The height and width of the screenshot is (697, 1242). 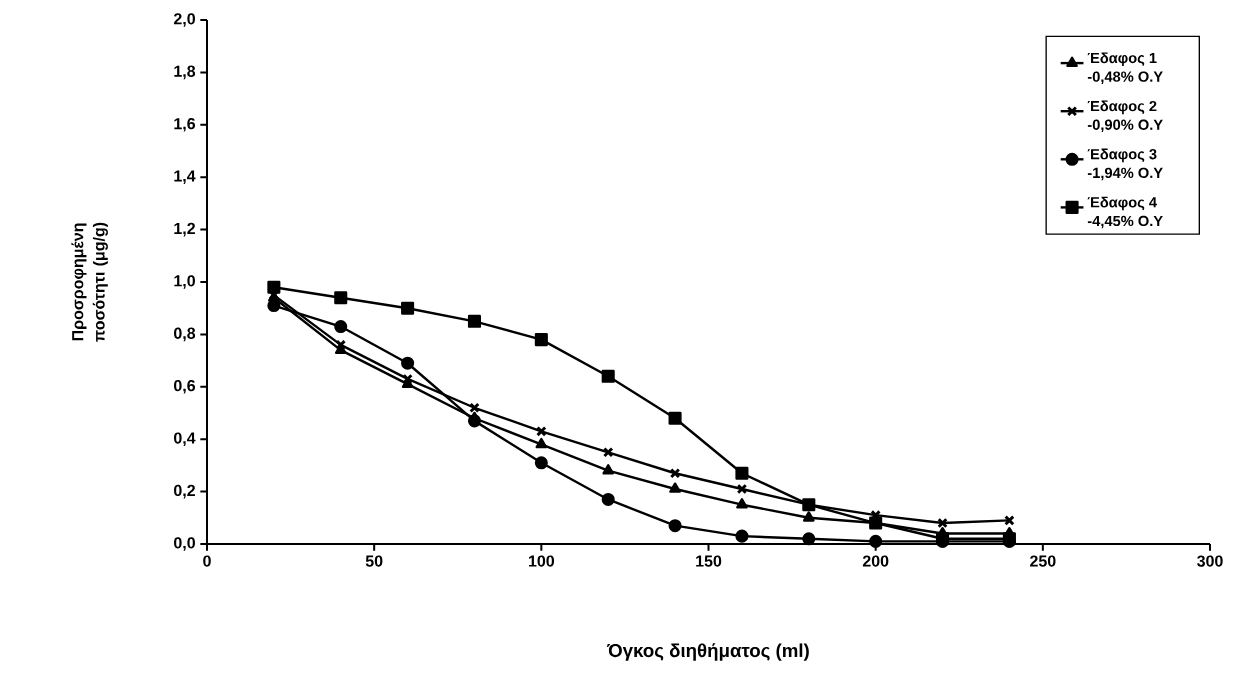 I want to click on x-tick-label: 200, so click(x=875, y=561).